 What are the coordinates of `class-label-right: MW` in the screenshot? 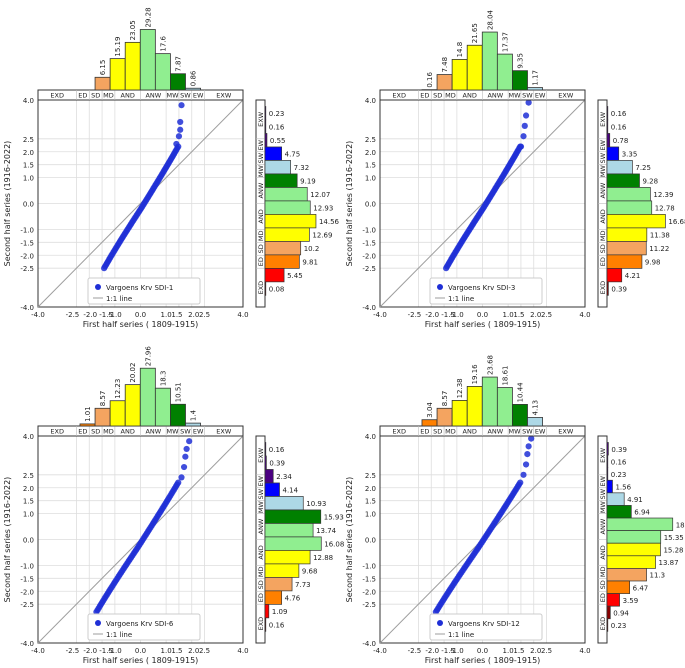 It's located at (603, 171).